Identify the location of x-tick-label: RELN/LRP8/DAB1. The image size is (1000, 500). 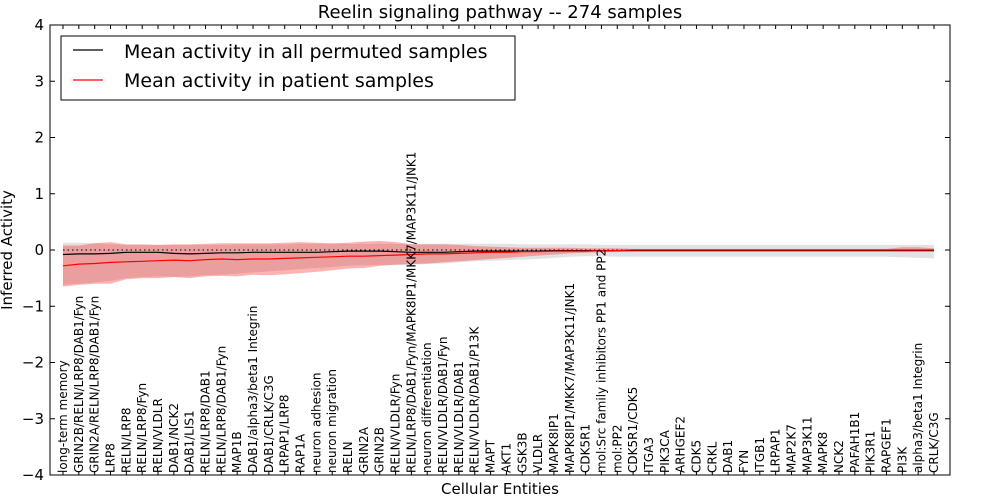
(206, 421).